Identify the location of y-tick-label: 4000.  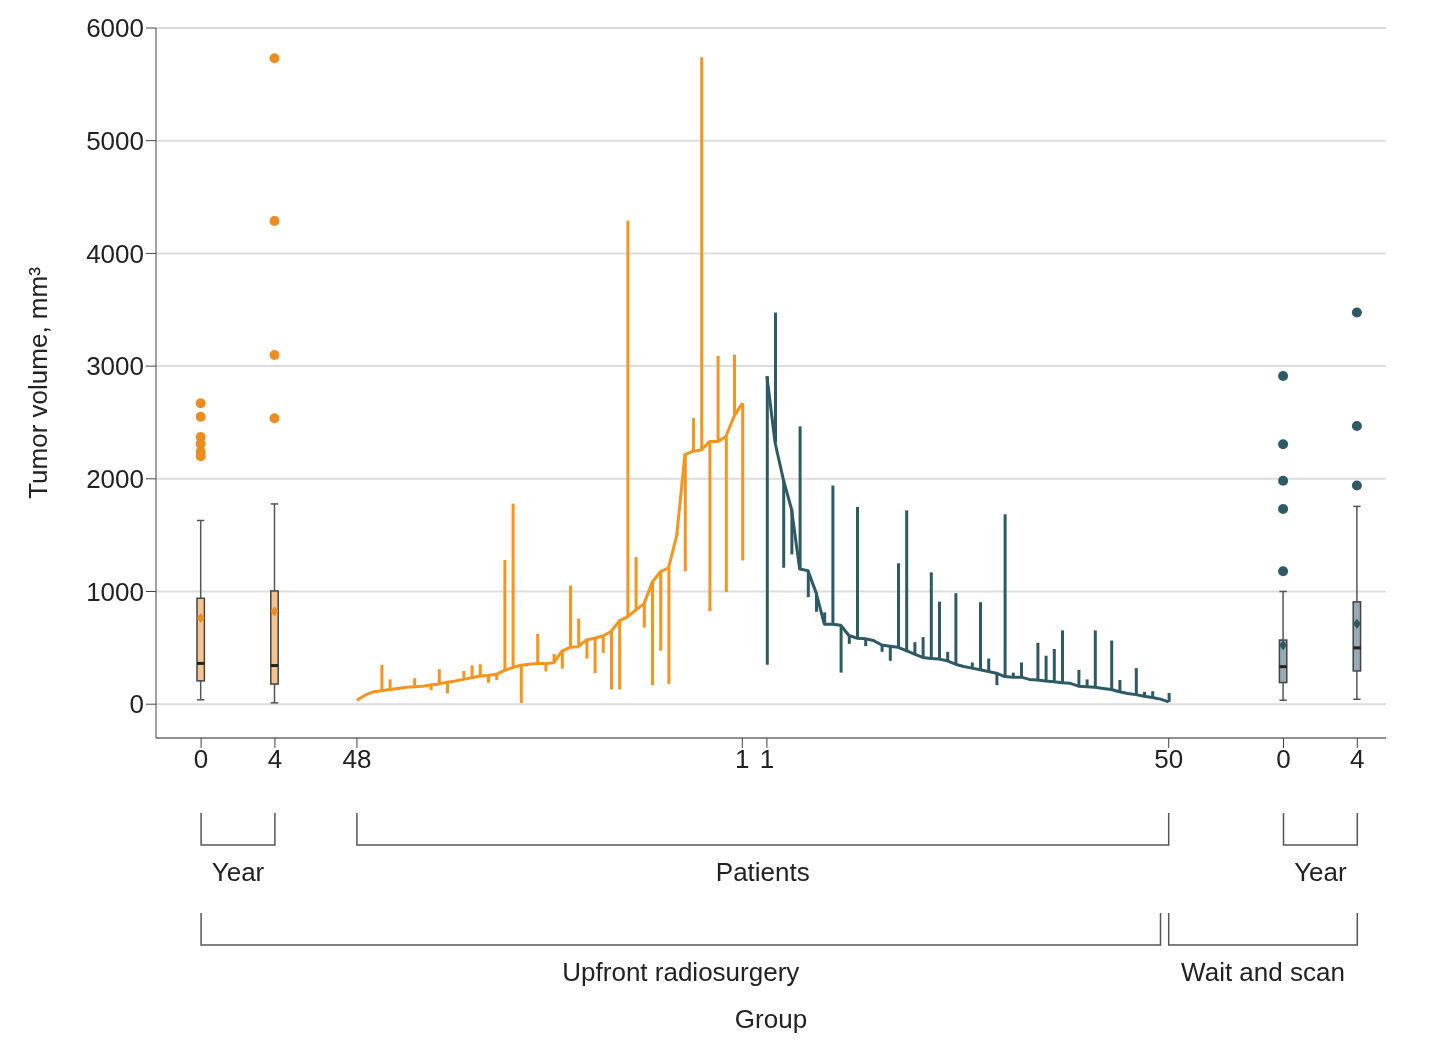
(115, 253).